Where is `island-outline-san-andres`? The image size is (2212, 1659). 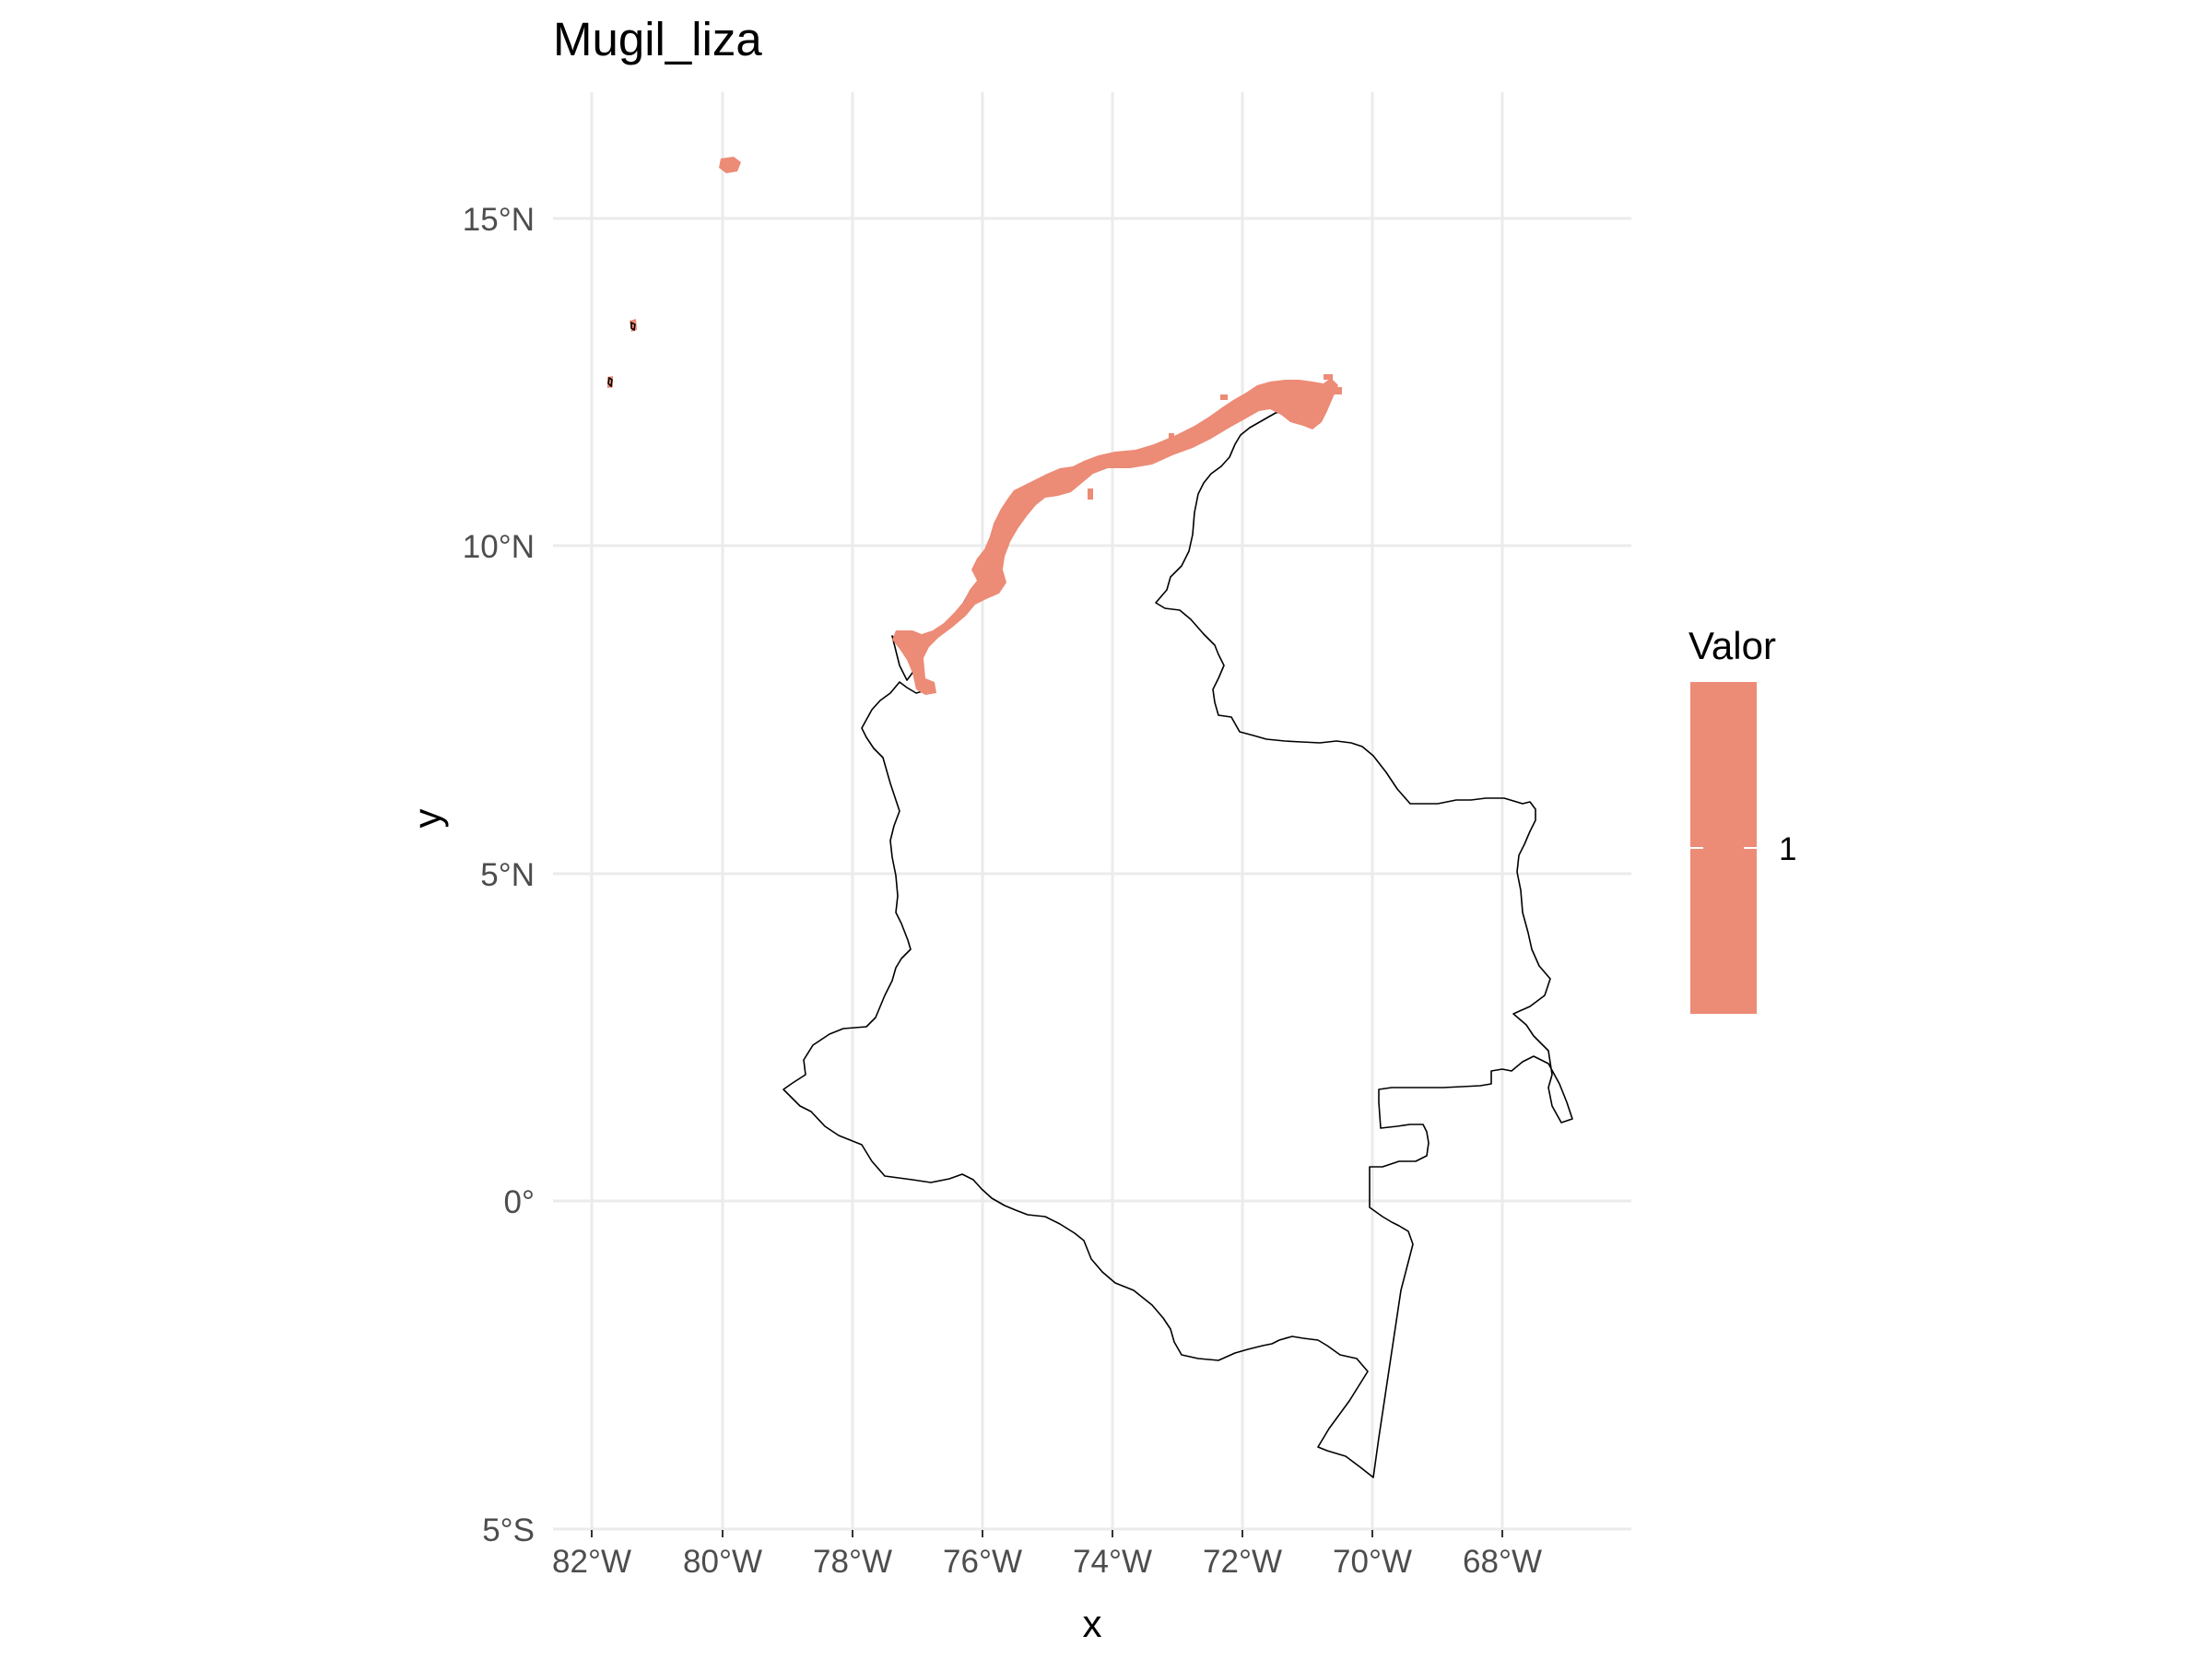
island-outline-san-andres is located at coordinates (610, 382).